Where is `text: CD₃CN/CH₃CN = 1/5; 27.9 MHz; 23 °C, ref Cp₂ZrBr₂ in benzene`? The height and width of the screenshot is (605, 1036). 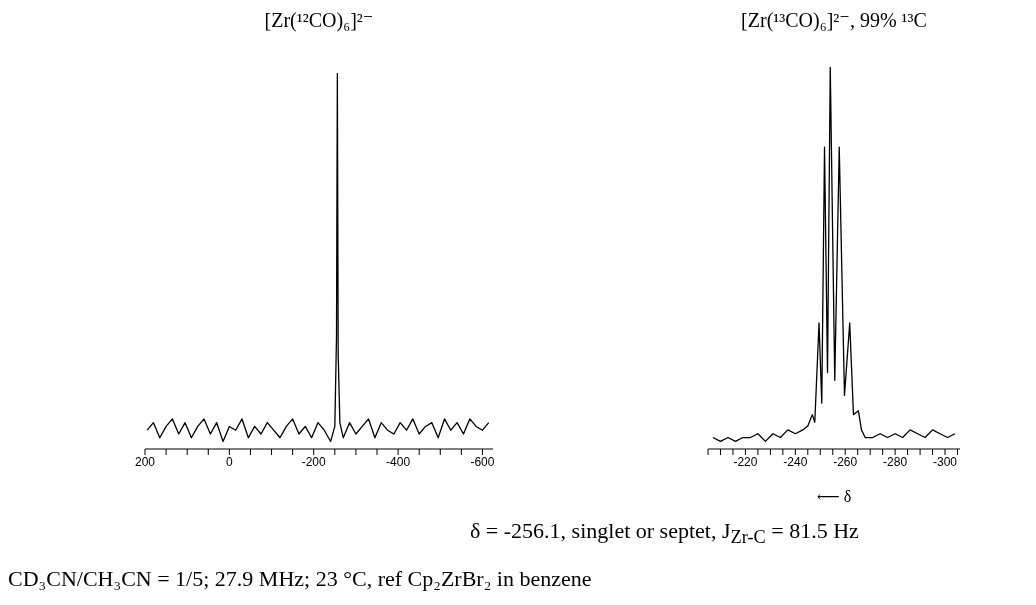 text: CD₃CN/CH₃CN = 1/5; 27.9 MHz; 23 °C, ref Cp₂ZrBr₂ in benzene is located at coordinates (300, 579).